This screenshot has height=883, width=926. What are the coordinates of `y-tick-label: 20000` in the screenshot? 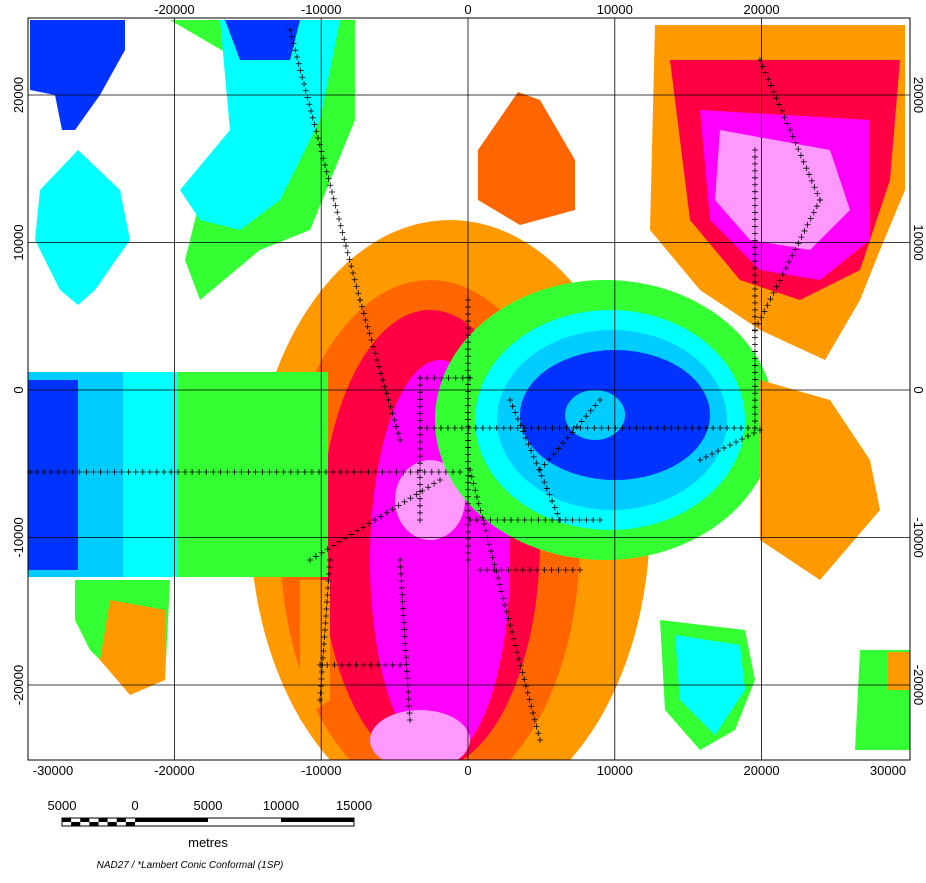 It's located at (918, 95).